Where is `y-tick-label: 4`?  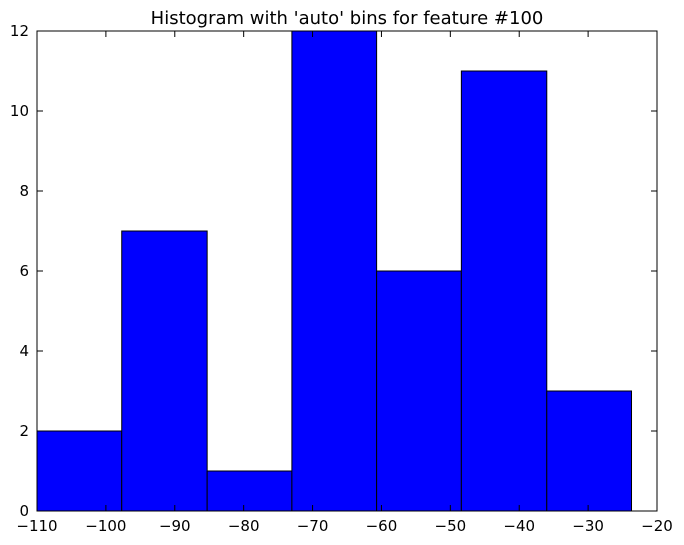 y-tick-label: 4 is located at coordinates (24, 351).